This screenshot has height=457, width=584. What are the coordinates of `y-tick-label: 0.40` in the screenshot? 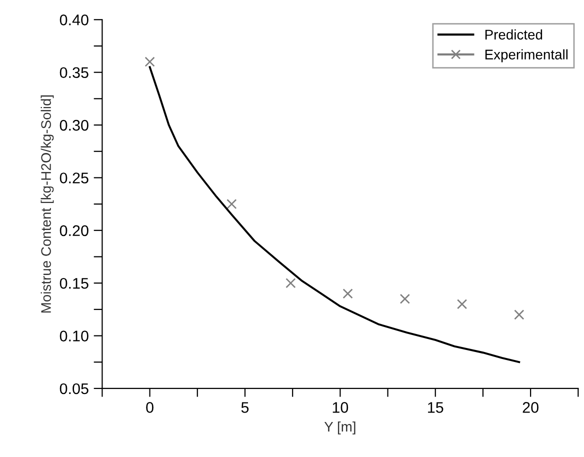 It's located at (74, 20).